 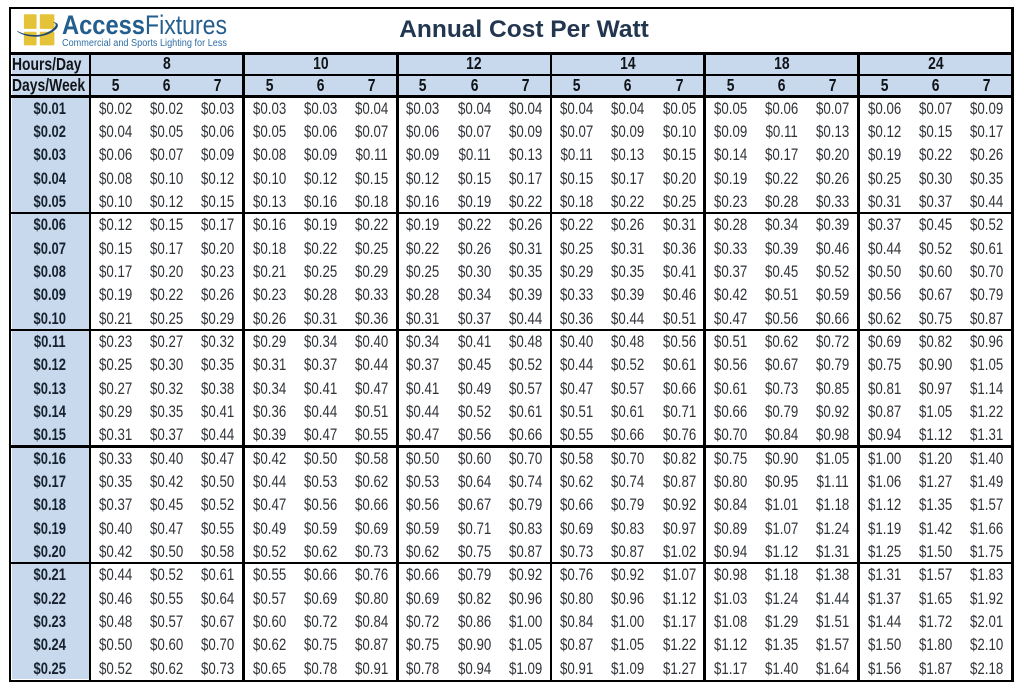 I want to click on svg-text: Access, so click(x=103, y=25).